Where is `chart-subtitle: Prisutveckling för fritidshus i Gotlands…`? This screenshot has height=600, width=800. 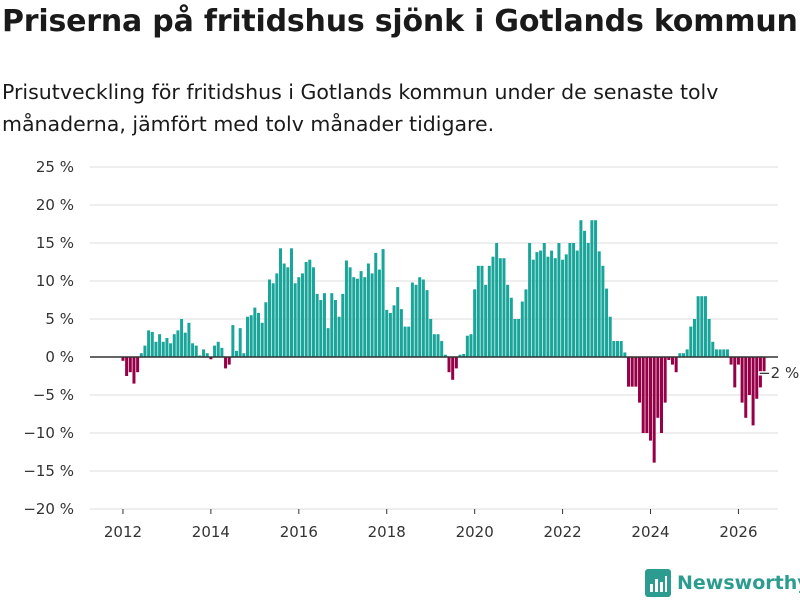 chart-subtitle: Prisutveckling för fritidshus i Gotlands… is located at coordinates (360, 108).